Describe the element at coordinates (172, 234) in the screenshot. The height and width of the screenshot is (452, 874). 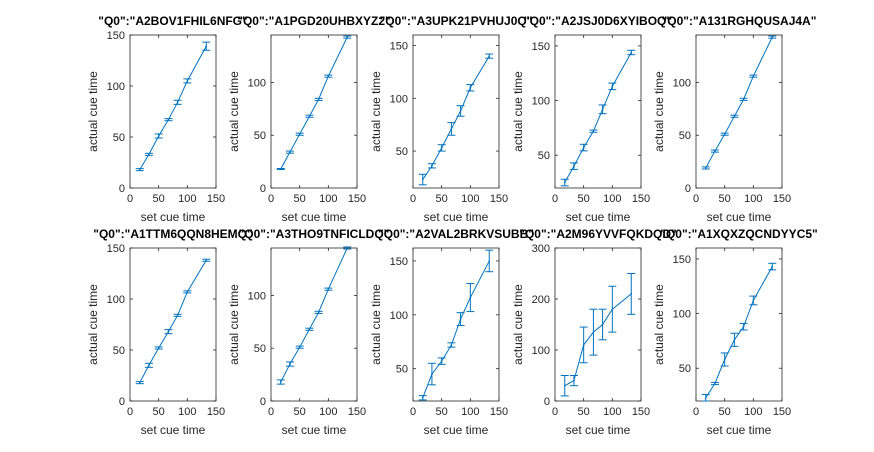
I see `subplot-title: "Q0":"A1TTM6QQN8HEMQ"` at that location.